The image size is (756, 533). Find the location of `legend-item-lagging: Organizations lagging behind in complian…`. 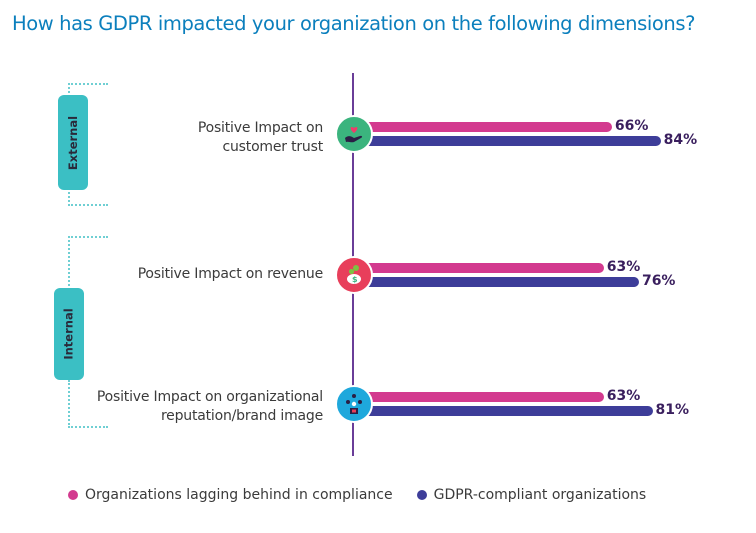

legend-item-lagging: Organizations lagging behind in complian… is located at coordinates (230, 495).